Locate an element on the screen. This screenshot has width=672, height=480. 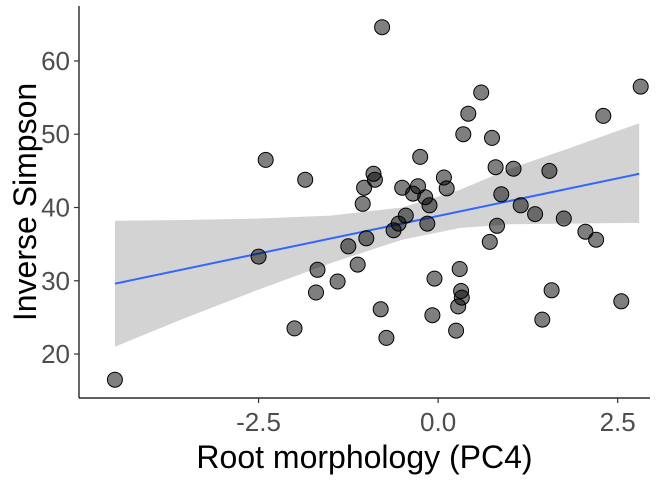
y-tick-label: 20 is located at coordinates (55, 354).